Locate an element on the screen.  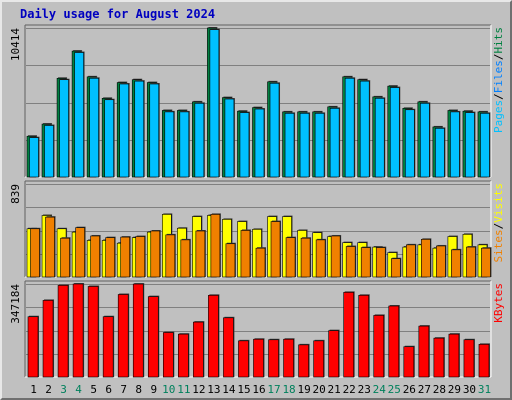
legend-files: Files is located at coordinates (498, 76).